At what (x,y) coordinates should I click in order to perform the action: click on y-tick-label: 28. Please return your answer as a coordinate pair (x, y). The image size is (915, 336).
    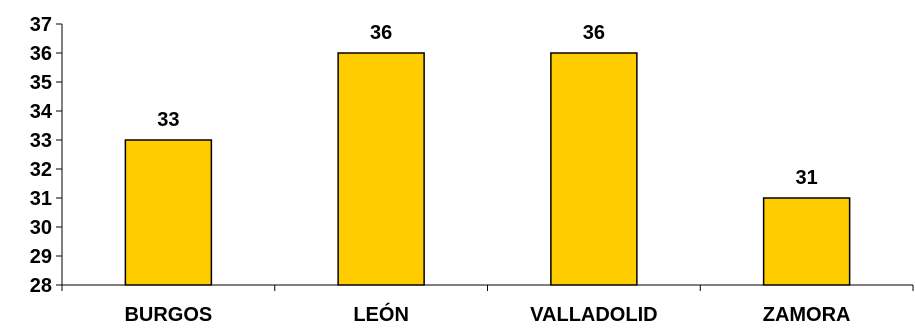
    Looking at the image, I should click on (41, 286).